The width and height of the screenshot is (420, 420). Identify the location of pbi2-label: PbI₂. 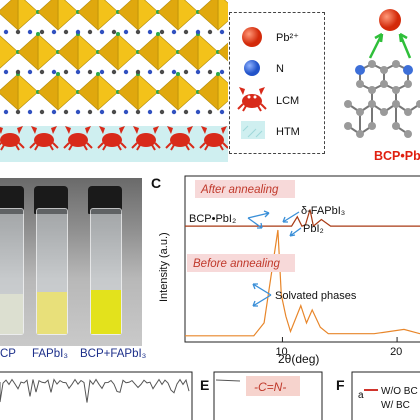
(313, 229).